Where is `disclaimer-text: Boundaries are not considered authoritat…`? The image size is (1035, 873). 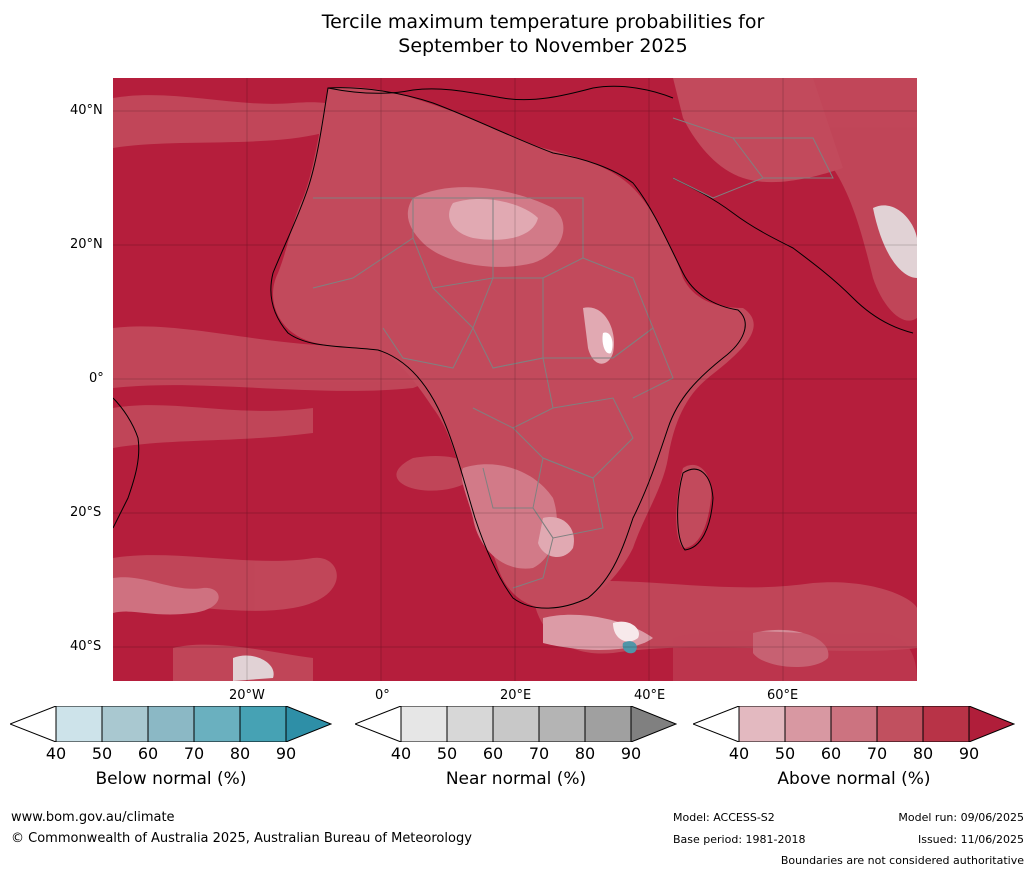 disclaimer-text: Boundaries are not considered authoritat… is located at coordinates (902, 860).